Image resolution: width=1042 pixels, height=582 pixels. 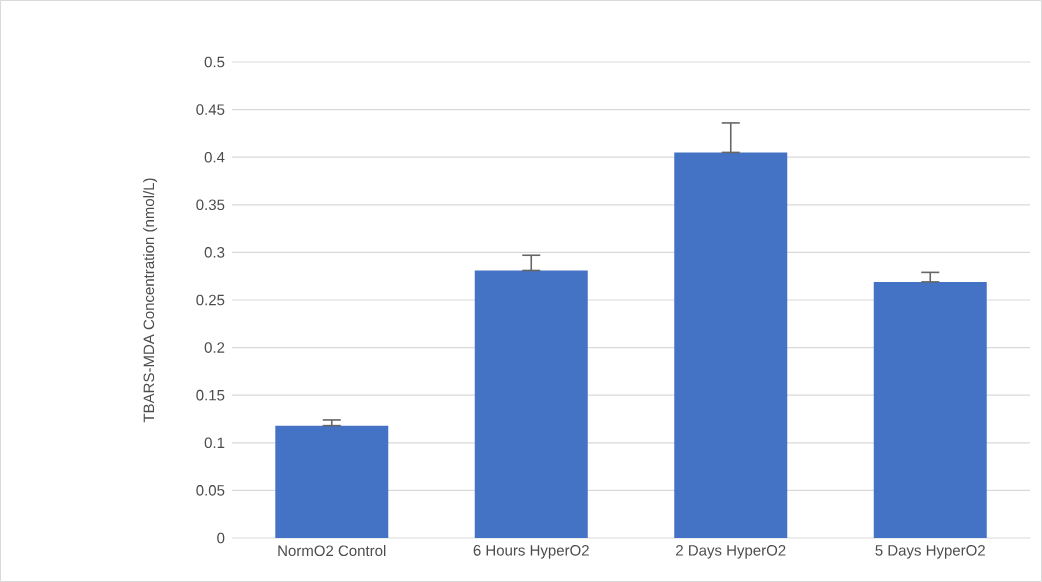 I want to click on y-tick-label: 0.15, so click(x=210, y=395).